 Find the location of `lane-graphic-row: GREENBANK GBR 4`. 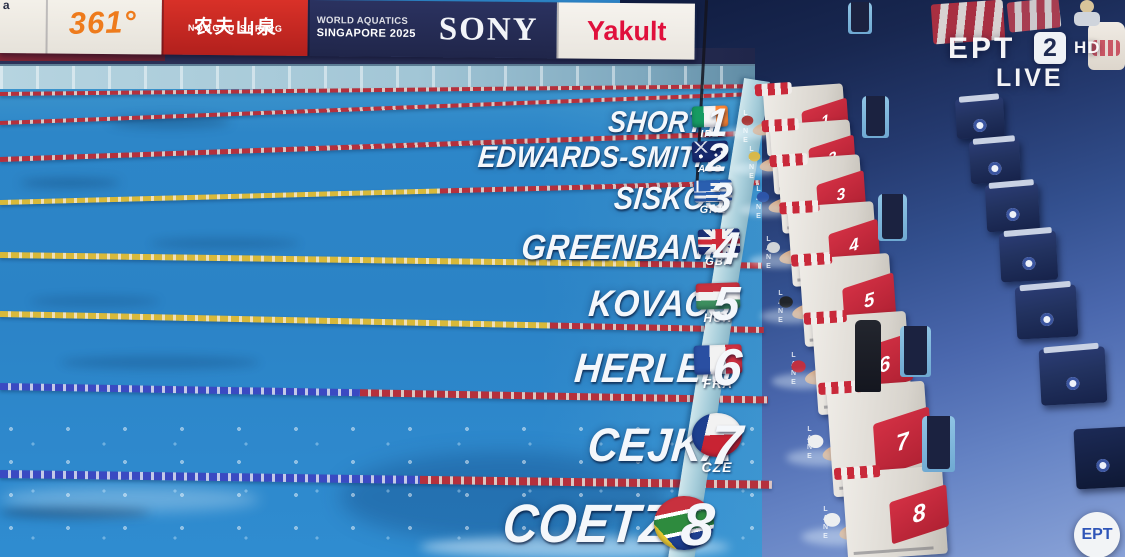

lane-graphic-row: GREENBANK GBR 4 is located at coordinates (371, 248).